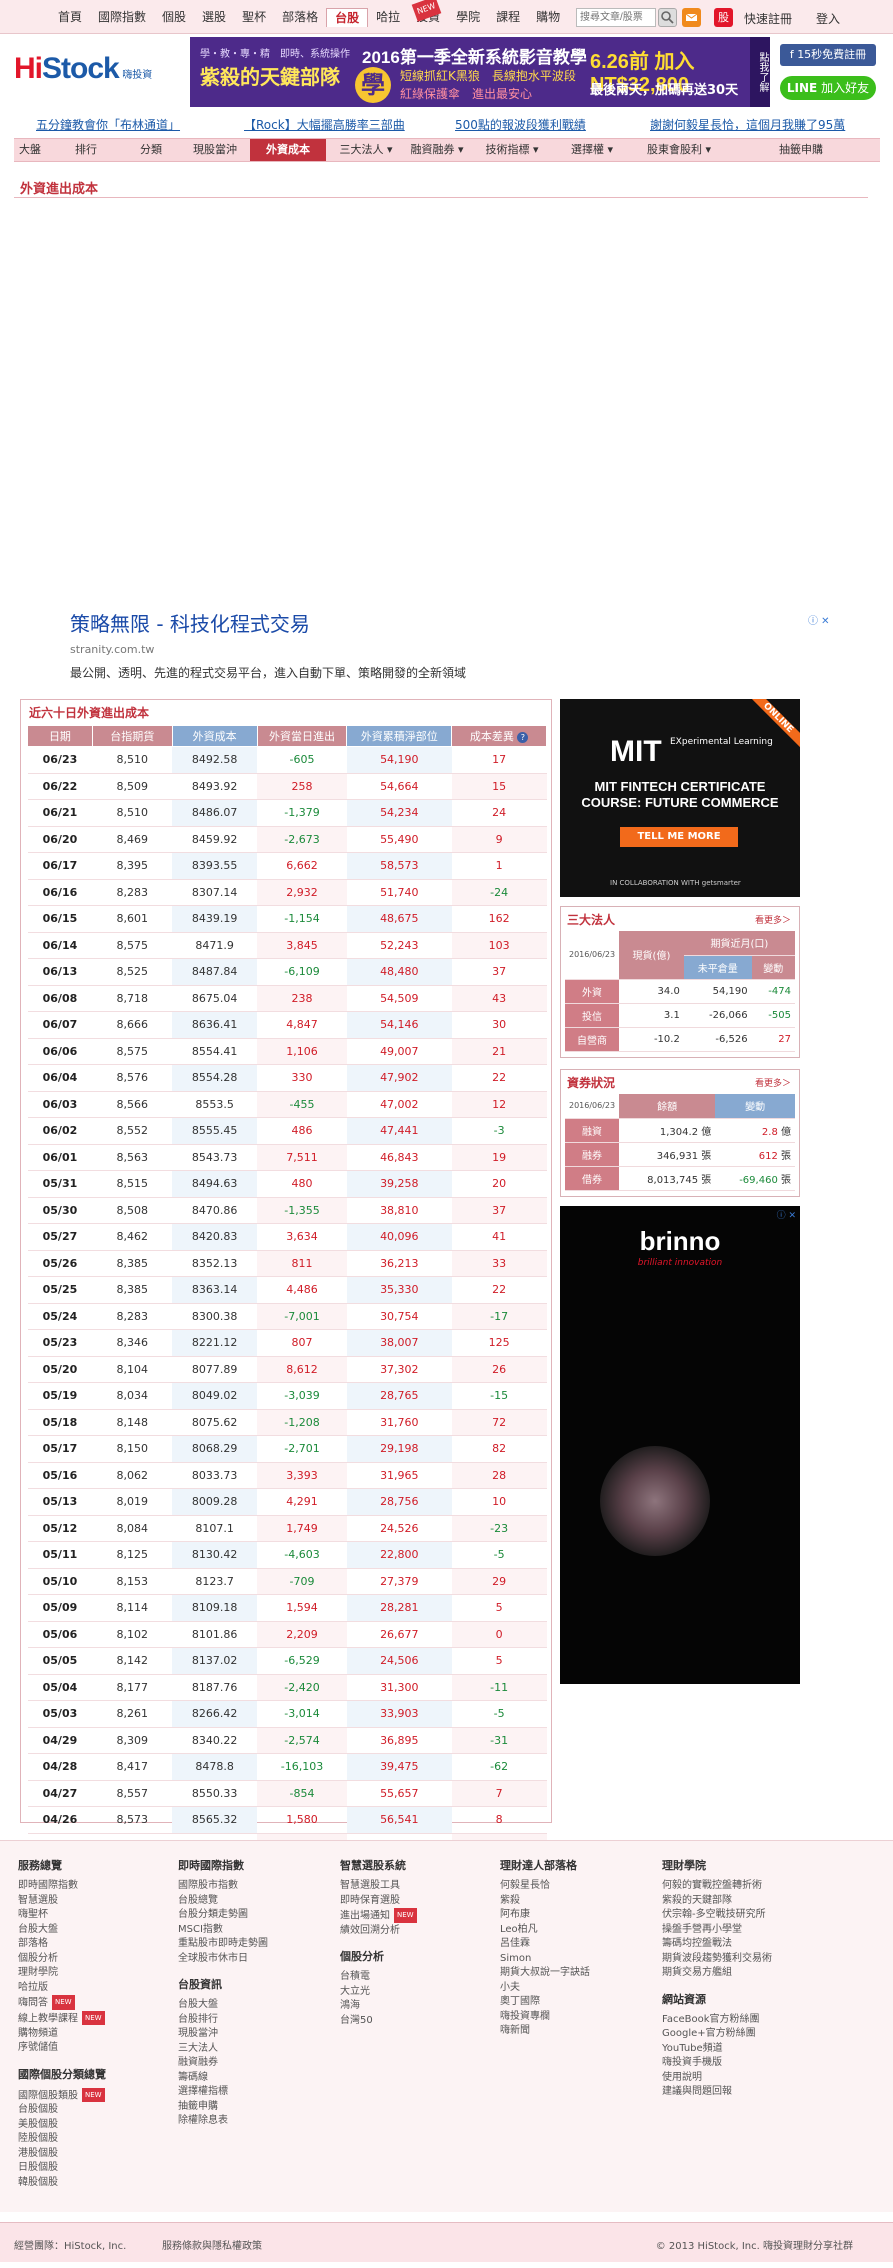  Describe the element at coordinates (525, 1885) in the screenshot. I see `footer-link: 何毅星長恰` at that location.